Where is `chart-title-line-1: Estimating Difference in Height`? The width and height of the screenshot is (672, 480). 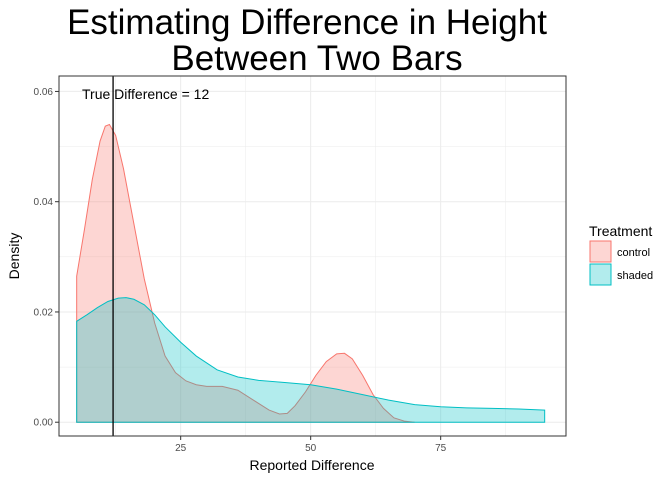
chart-title-line-1: Estimating Difference in Height is located at coordinates (307, 22).